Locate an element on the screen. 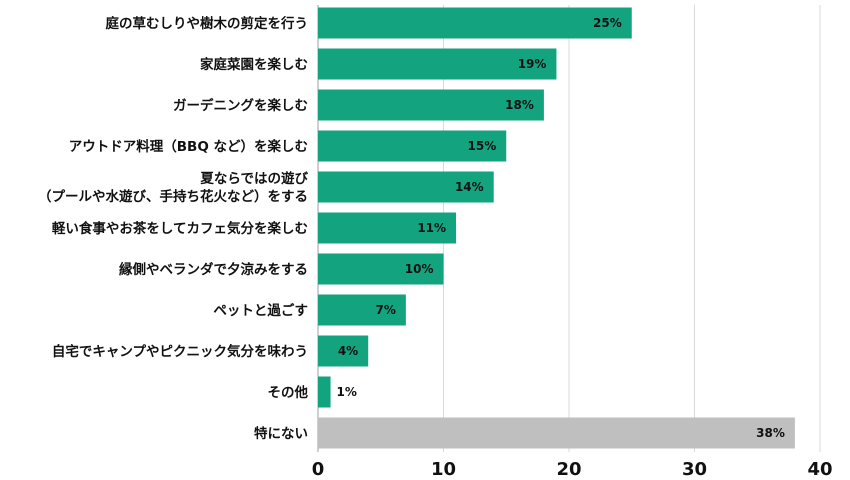  category-label: 家庭菜園を楽しむ is located at coordinates (254, 64).